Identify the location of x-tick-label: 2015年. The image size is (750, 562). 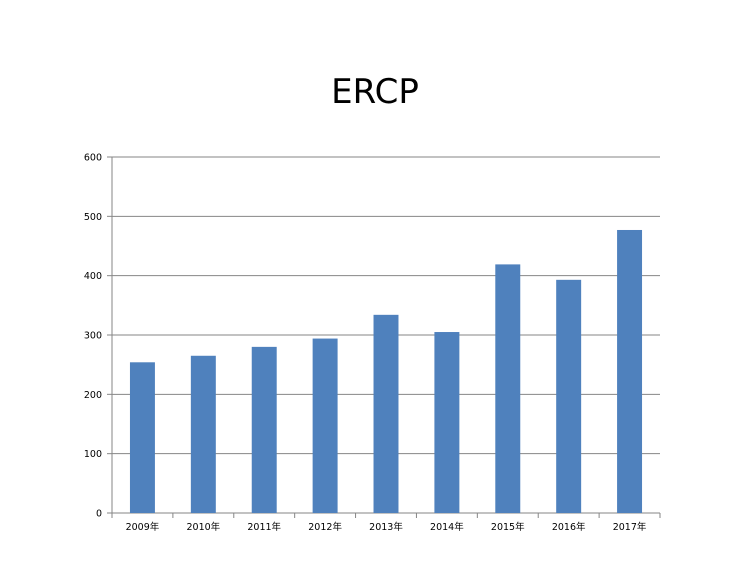
(508, 527).